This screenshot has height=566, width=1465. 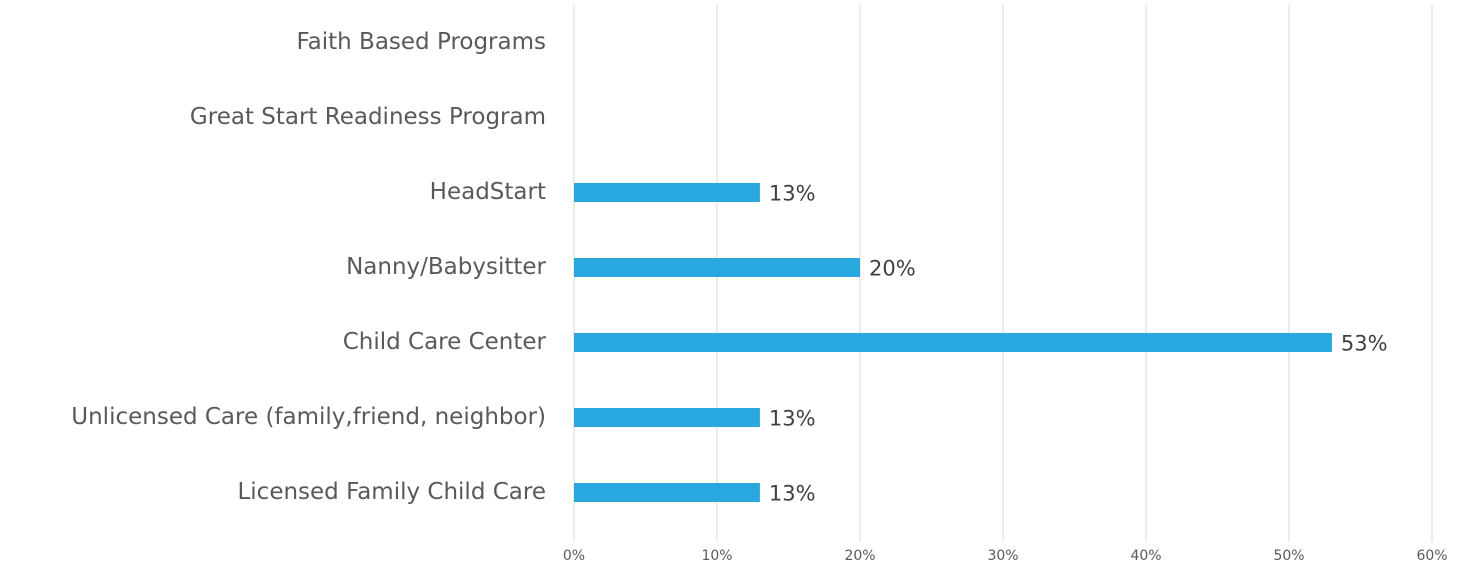 I want to click on y-tick-label: Great Start Readiness Program, so click(x=368, y=117).